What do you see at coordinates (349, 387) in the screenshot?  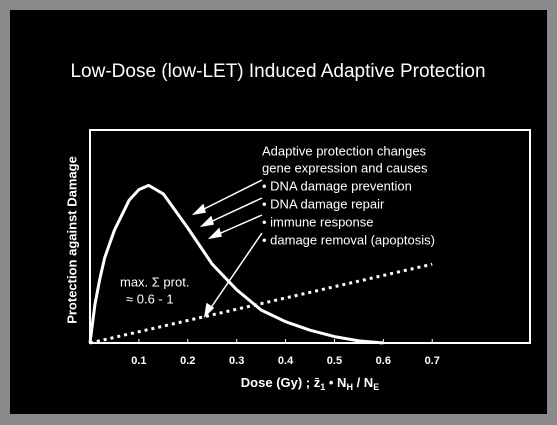 I see `x-axis-label-part: H` at bounding box center [349, 387].